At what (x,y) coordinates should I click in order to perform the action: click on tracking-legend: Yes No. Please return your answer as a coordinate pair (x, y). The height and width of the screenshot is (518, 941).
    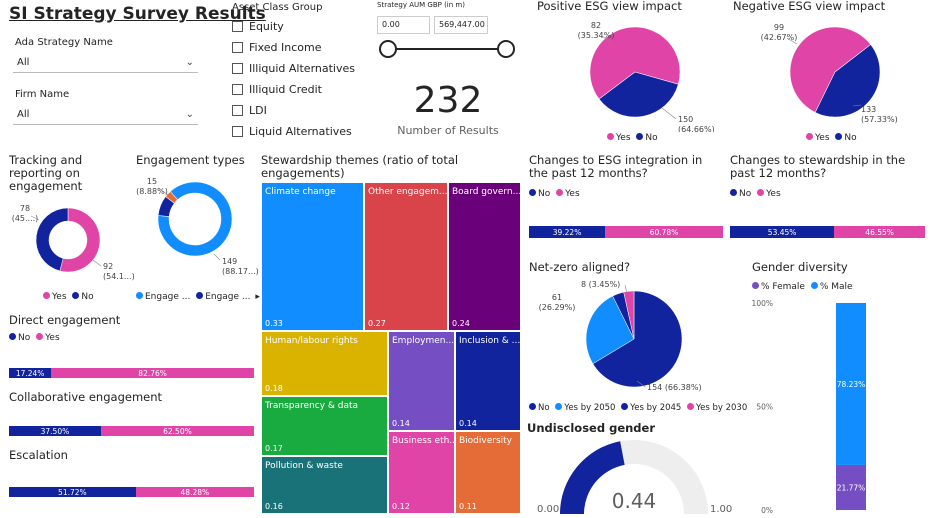
    Looking at the image, I should click on (68, 297).